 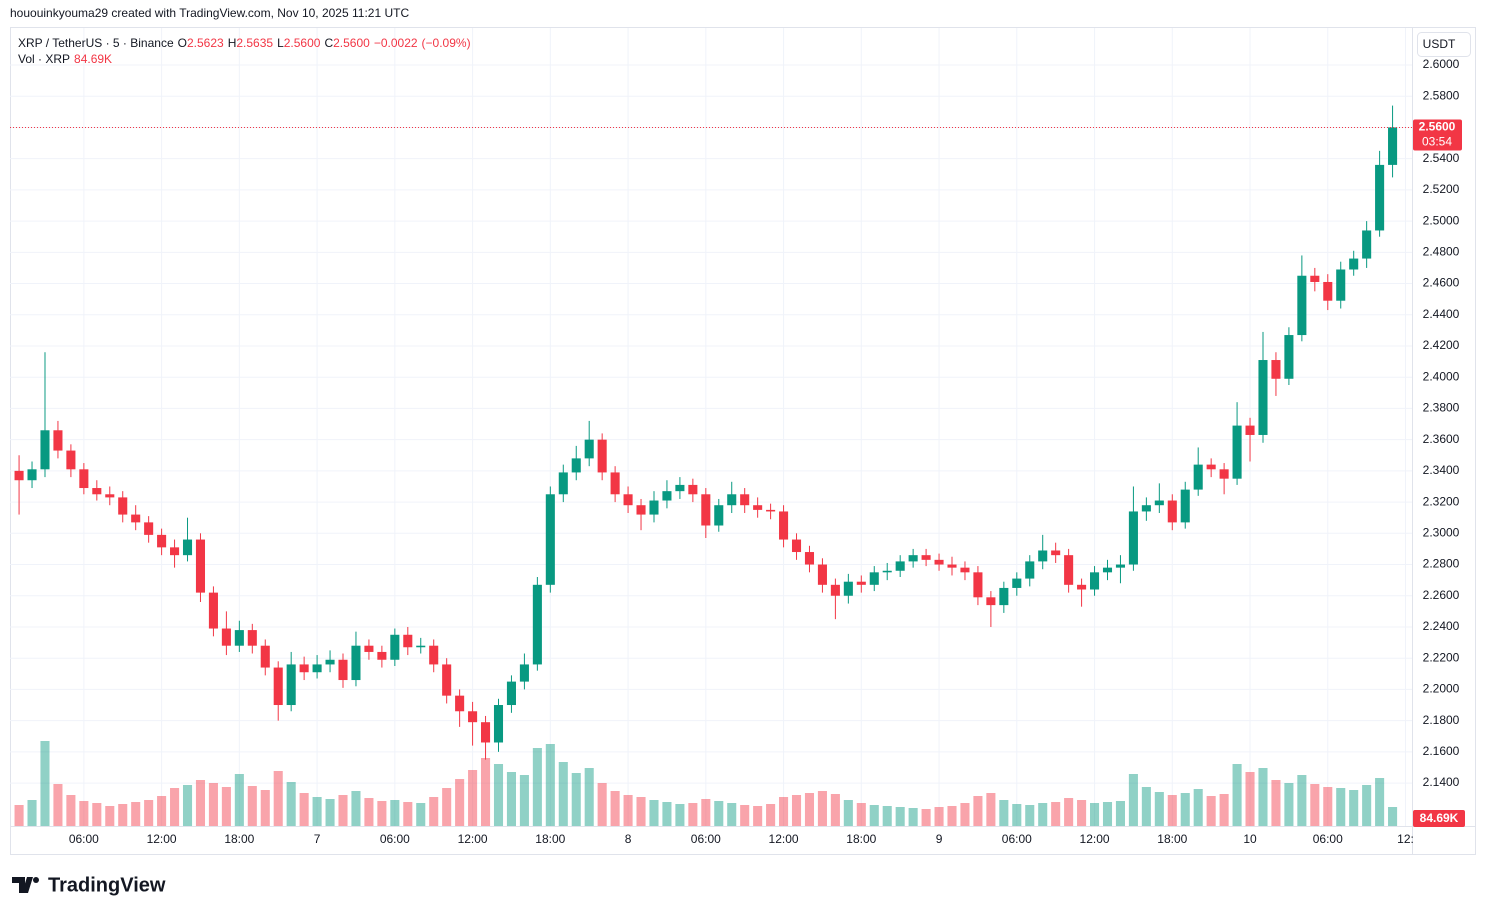 I want to click on symbol: XRP / TetherUS · 5 · Binance, so click(x=96, y=43).